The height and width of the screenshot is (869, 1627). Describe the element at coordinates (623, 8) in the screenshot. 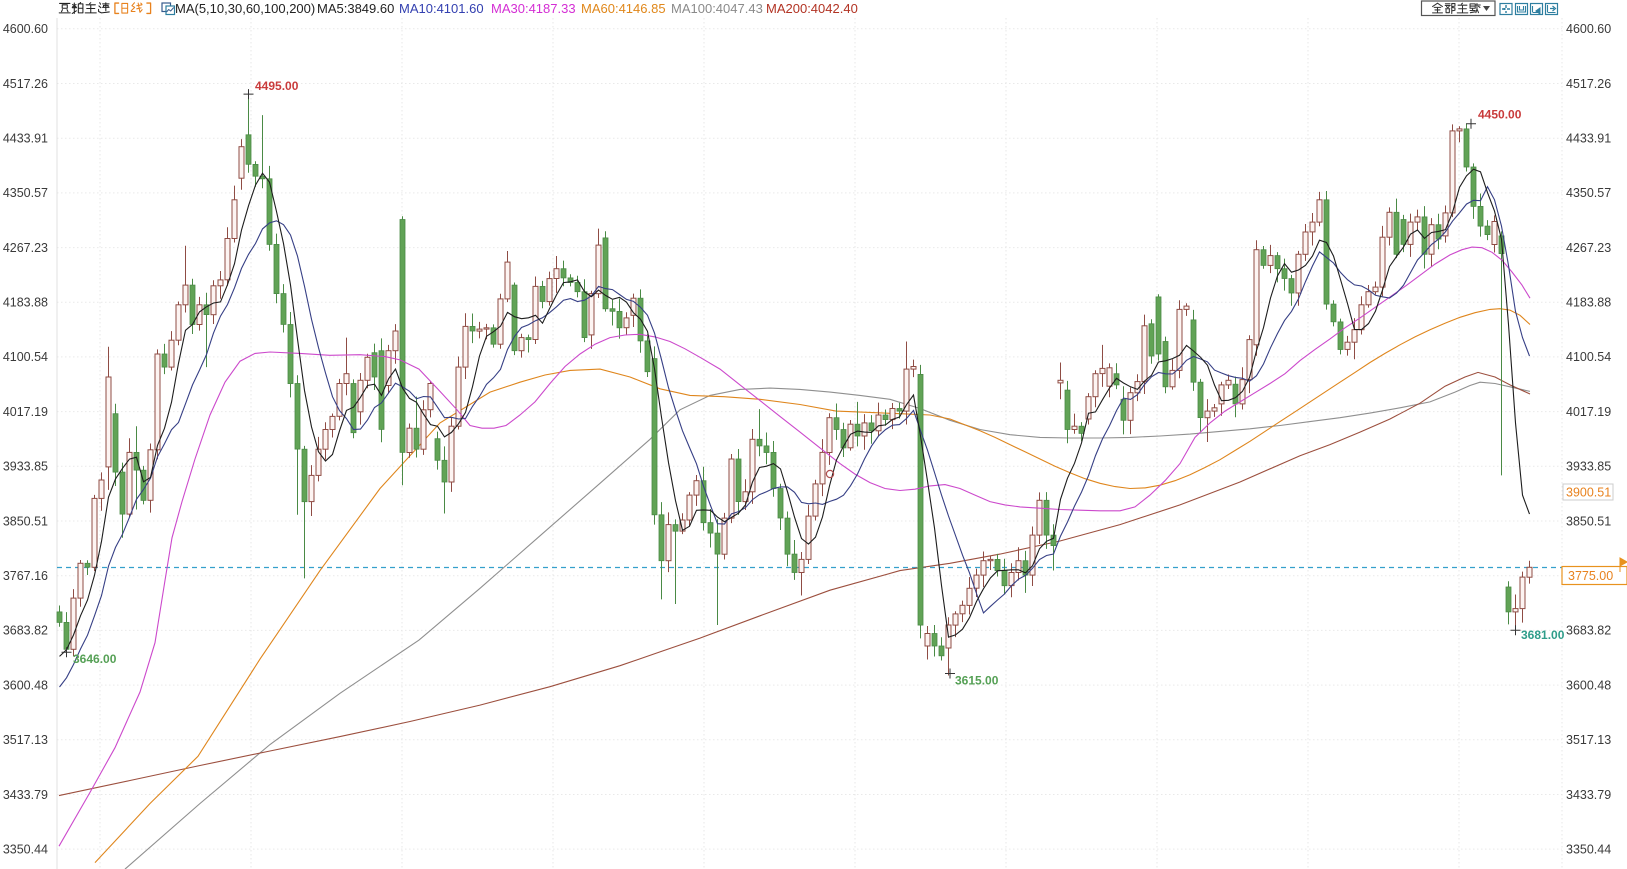

I see `svg-text: MA60:4146.85` at that location.